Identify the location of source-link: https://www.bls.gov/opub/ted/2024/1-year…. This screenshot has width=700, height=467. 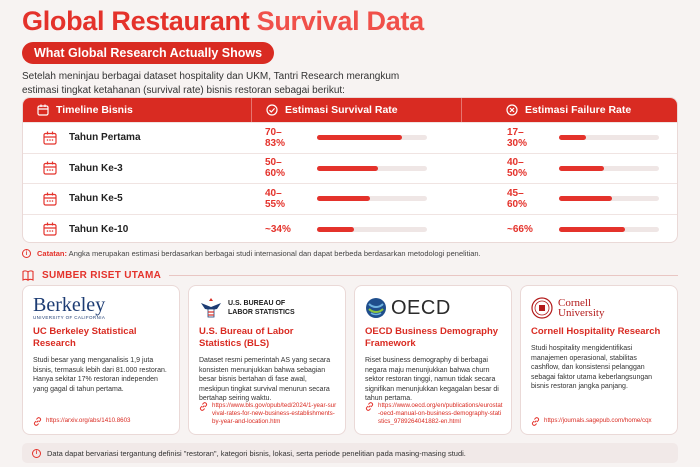
(268, 414).